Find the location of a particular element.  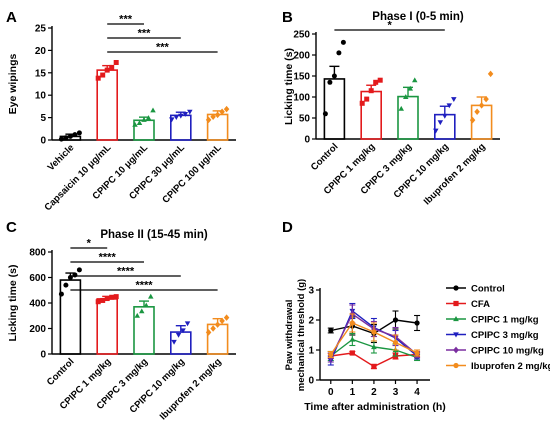

panel-c-bar-cpipc-1-mg-kg is located at coordinates (107, 326).